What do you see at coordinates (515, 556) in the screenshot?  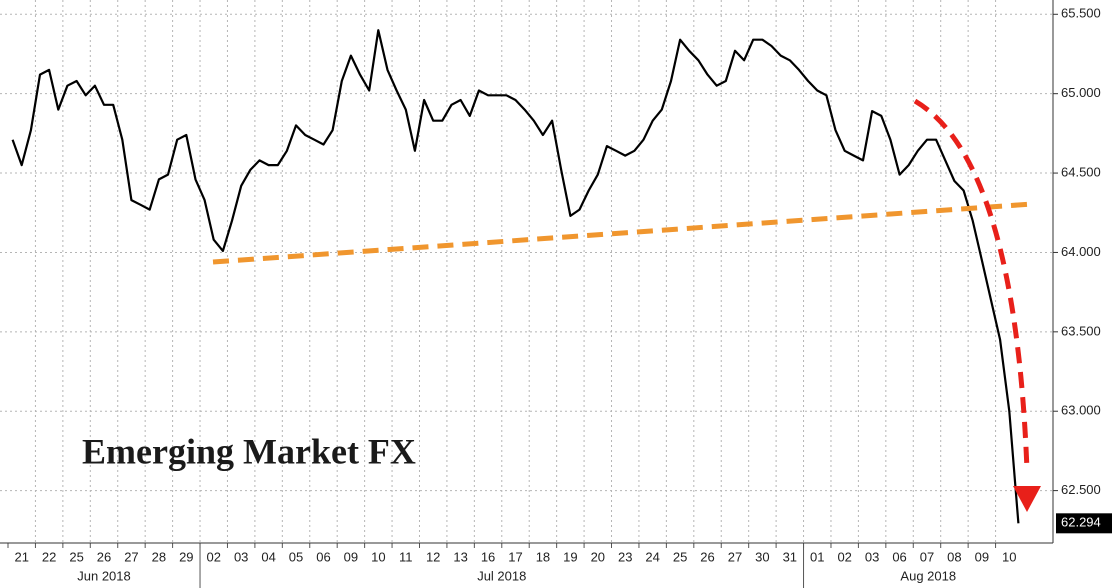 I see `x-tick-label: 17` at bounding box center [515, 556].